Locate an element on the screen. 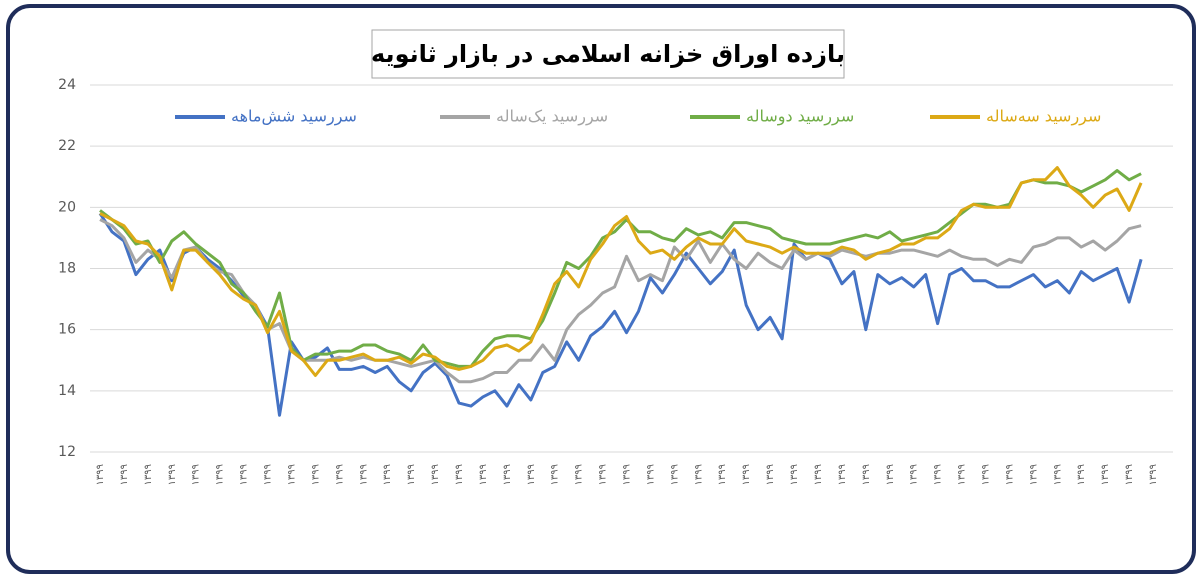 This screenshot has width=1202, height=580. y-tick-label: 12 is located at coordinates (67, 452).